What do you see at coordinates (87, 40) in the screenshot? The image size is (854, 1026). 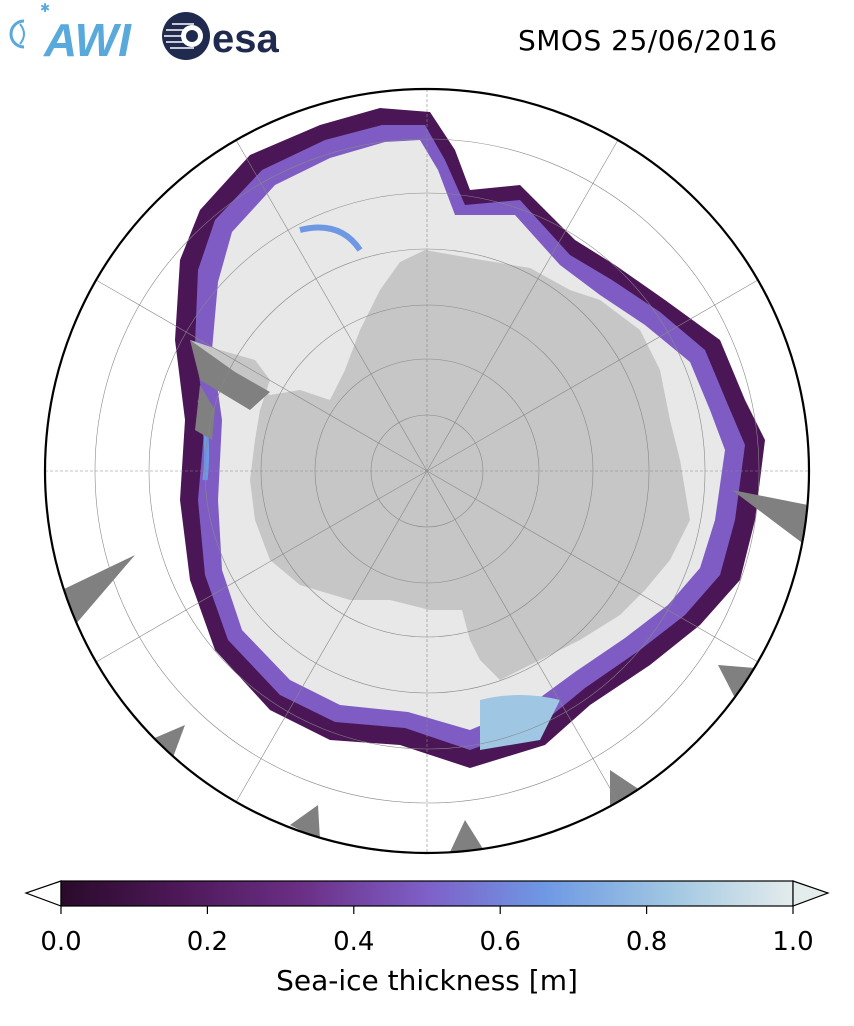 I see `awi-logo-text: AWI` at bounding box center [87, 40].